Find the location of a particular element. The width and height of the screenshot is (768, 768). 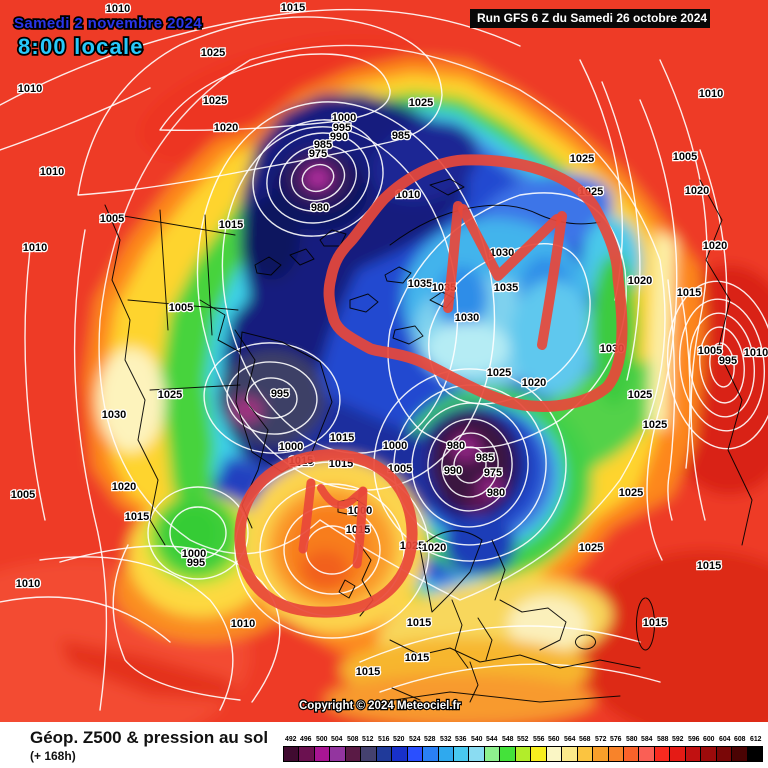

svg-text: Copyright © 2024 Meteociel.fr is located at coordinates (380, 706).